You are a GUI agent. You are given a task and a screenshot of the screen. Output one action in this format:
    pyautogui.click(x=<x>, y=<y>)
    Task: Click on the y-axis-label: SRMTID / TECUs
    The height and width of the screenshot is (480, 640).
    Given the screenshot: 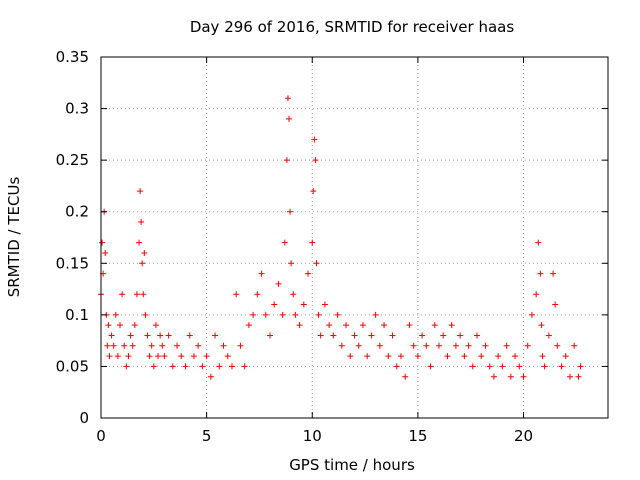 What is the action you would take?
    pyautogui.click(x=14, y=237)
    